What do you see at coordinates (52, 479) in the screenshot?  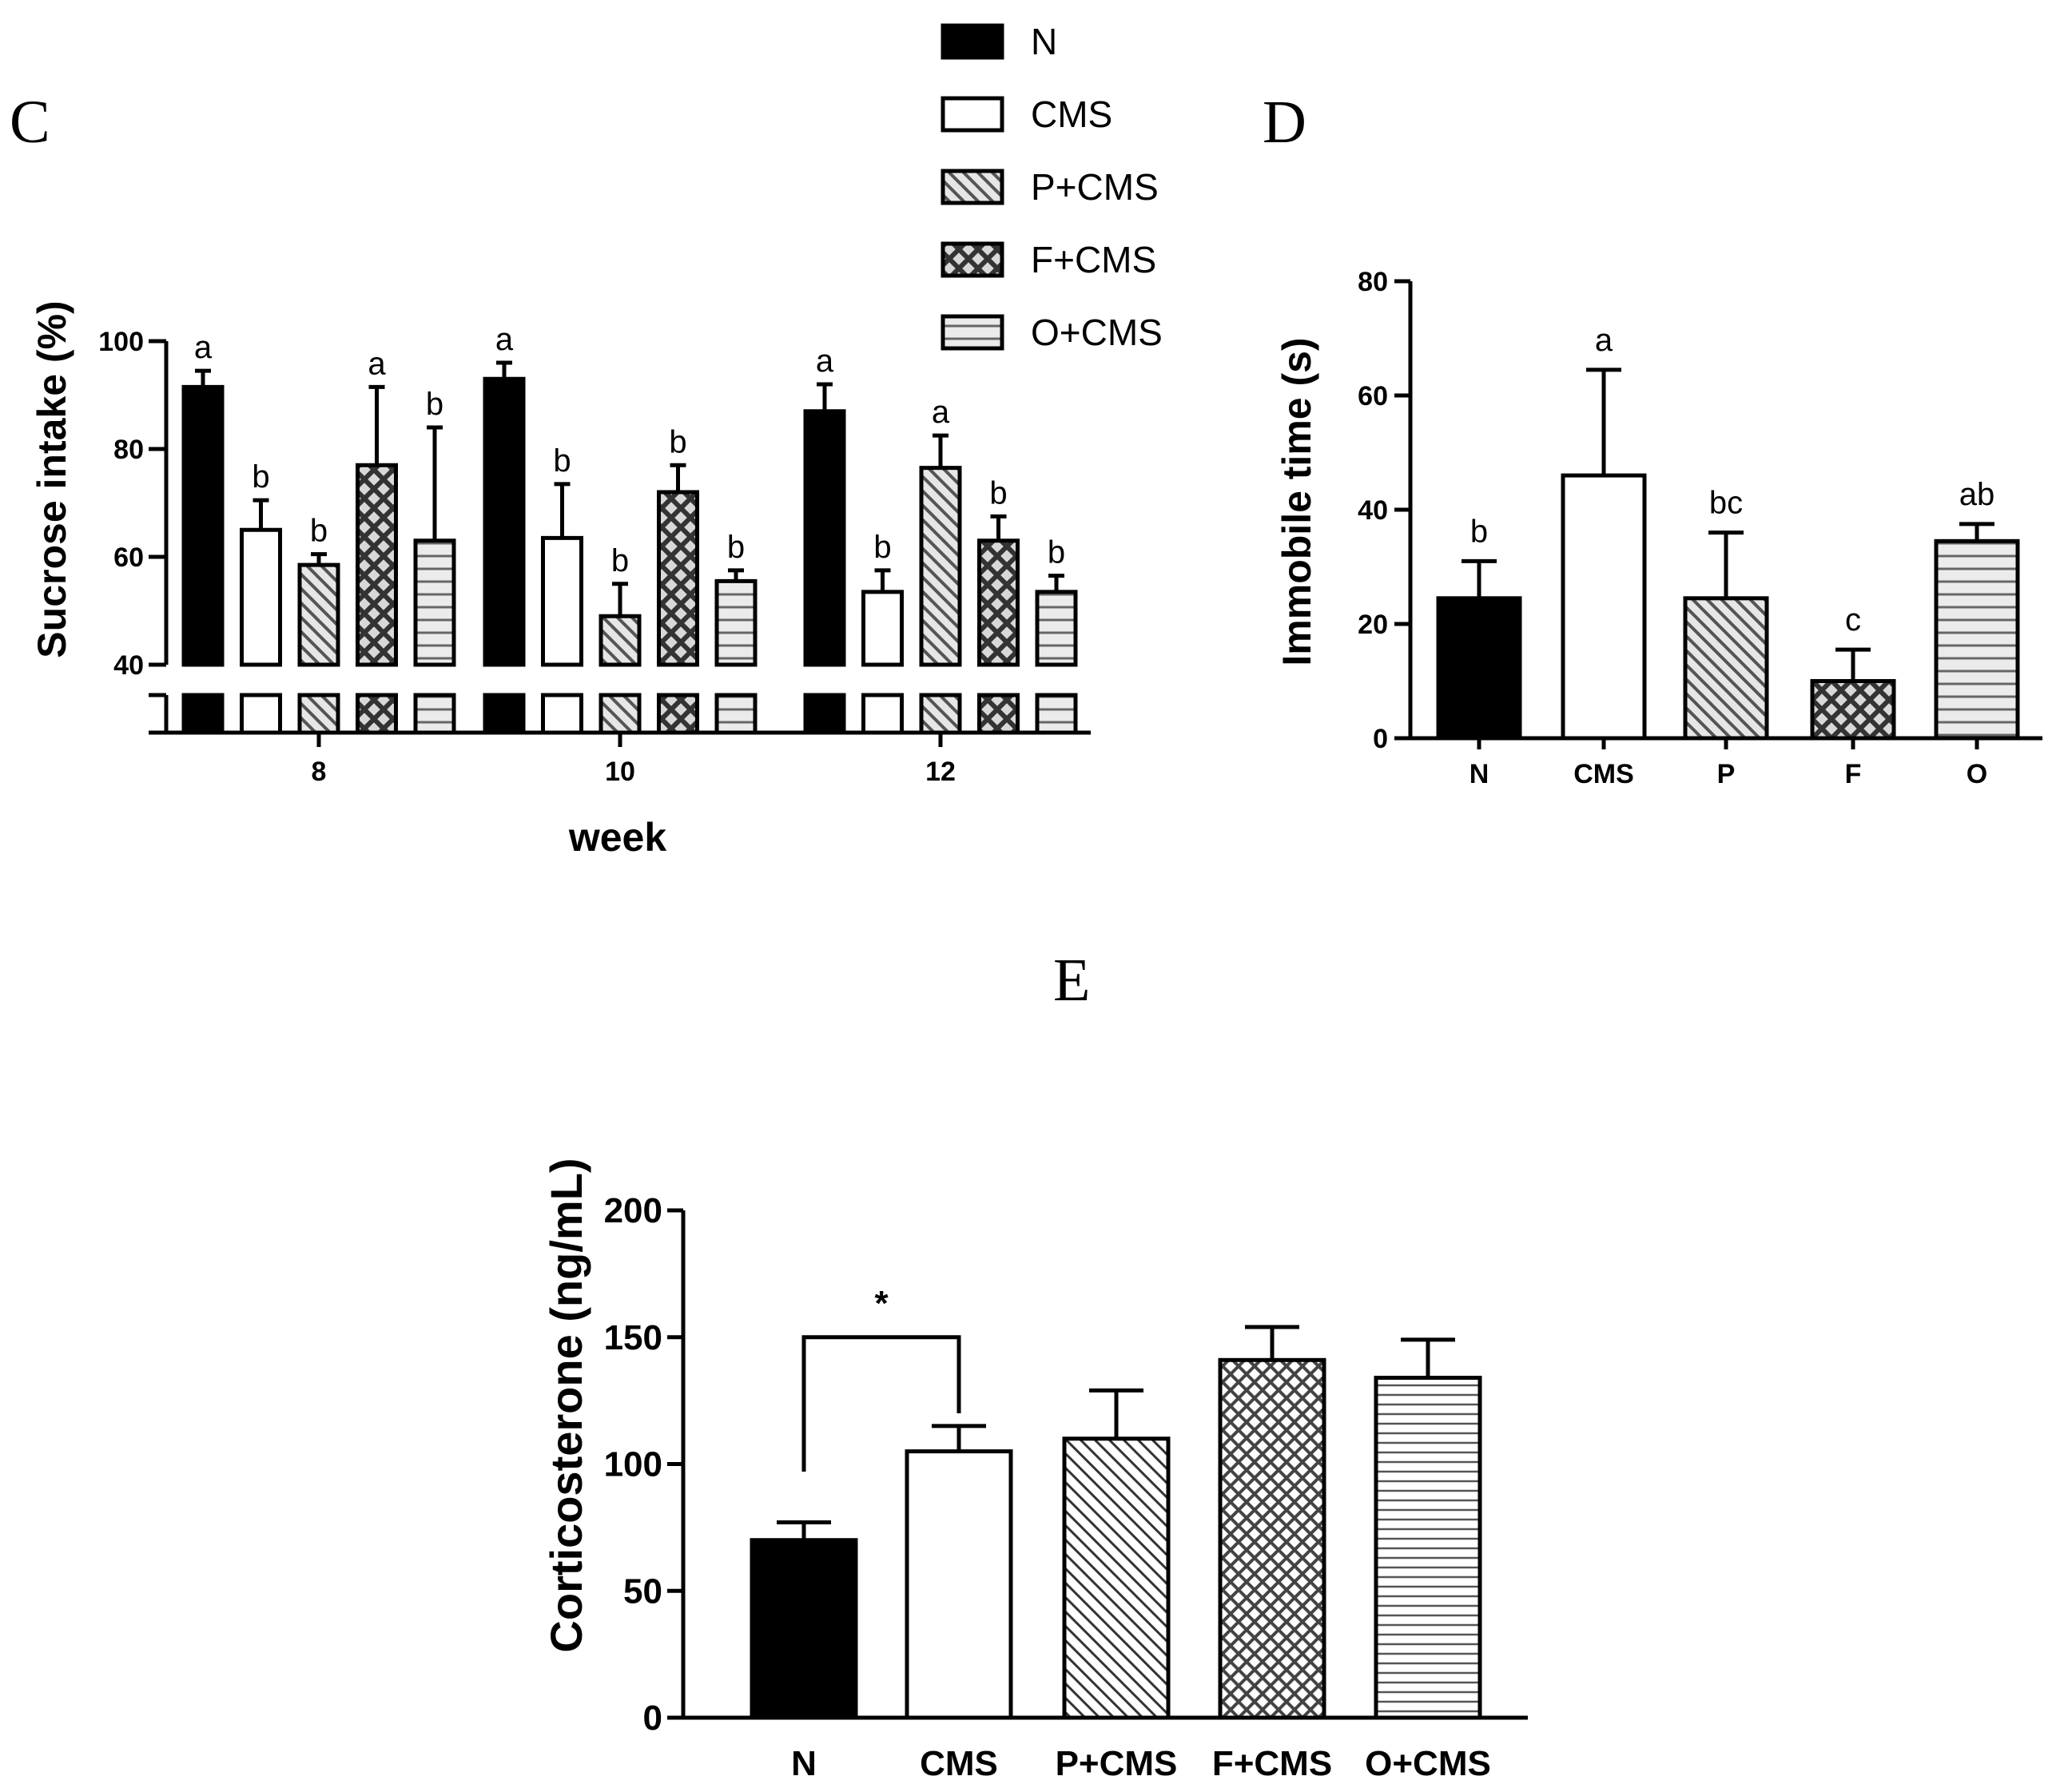 I see `panel-c-y-axis-title: Sucrose intake (%)` at bounding box center [52, 479].